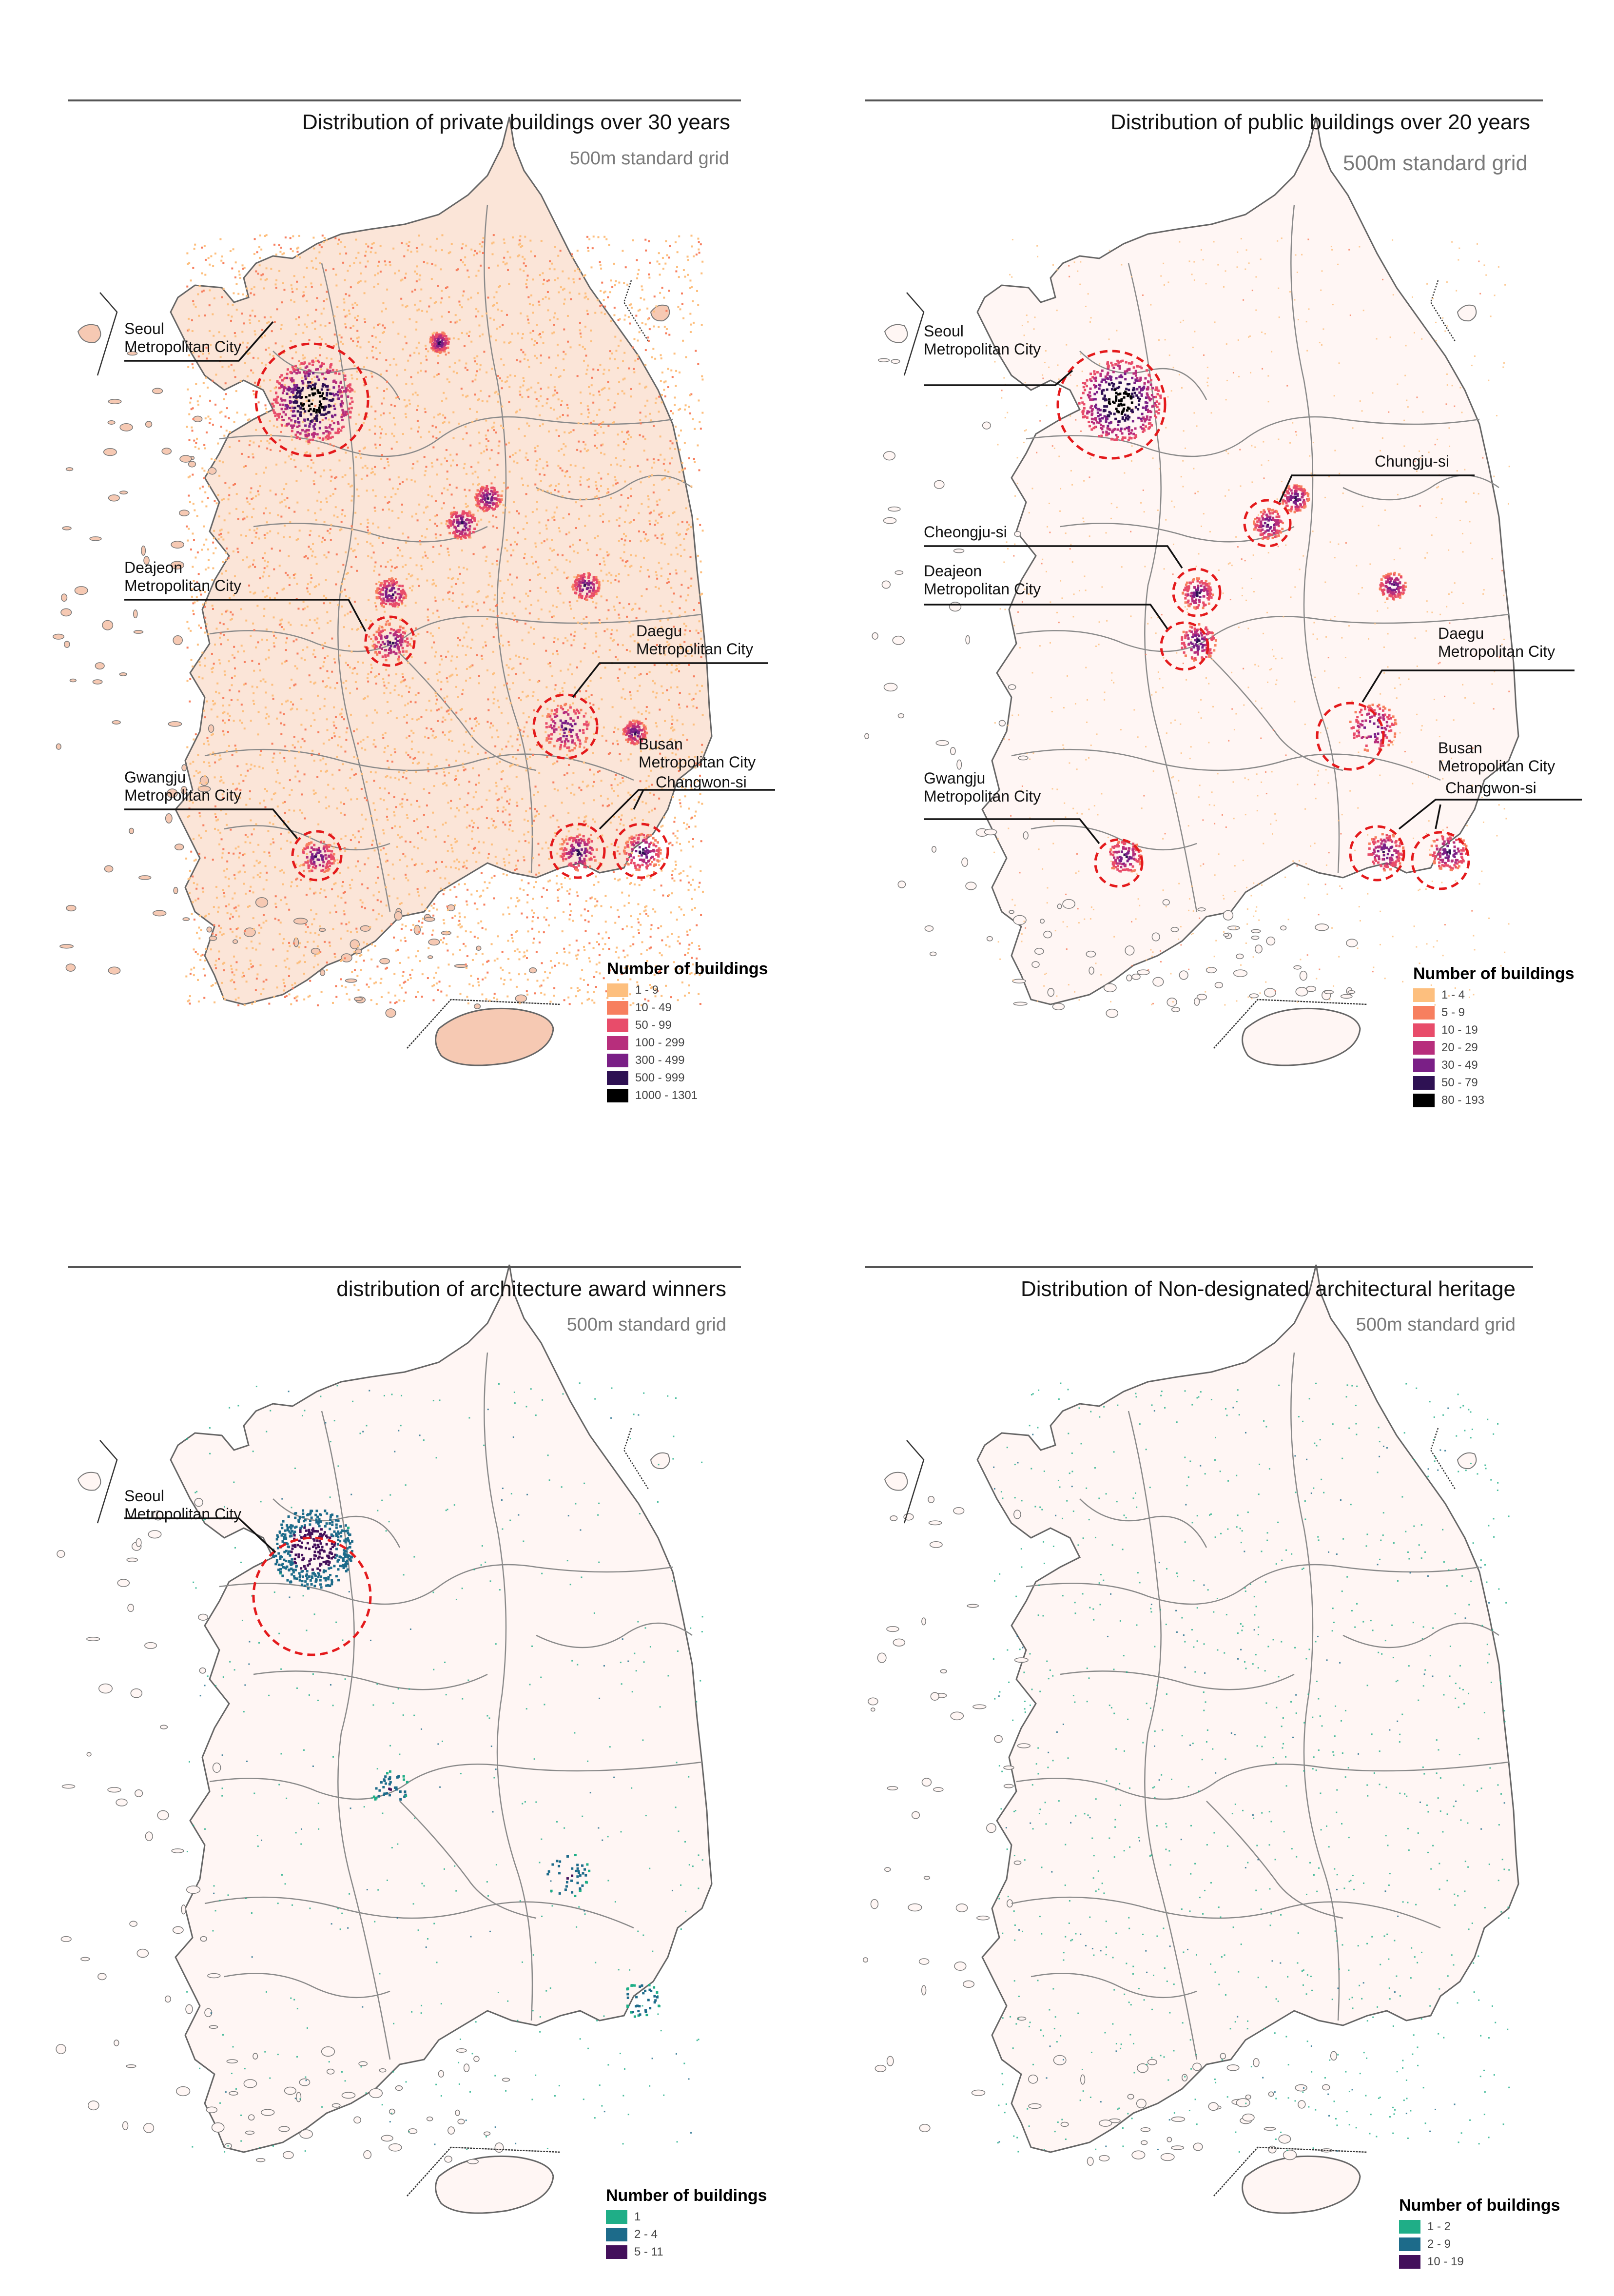 The width and height of the screenshot is (1614, 2296). What do you see at coordinates (653, 1026) in the screenshot?
I see `legend-label: 50 - 99` at bounding box center [653, 1026].